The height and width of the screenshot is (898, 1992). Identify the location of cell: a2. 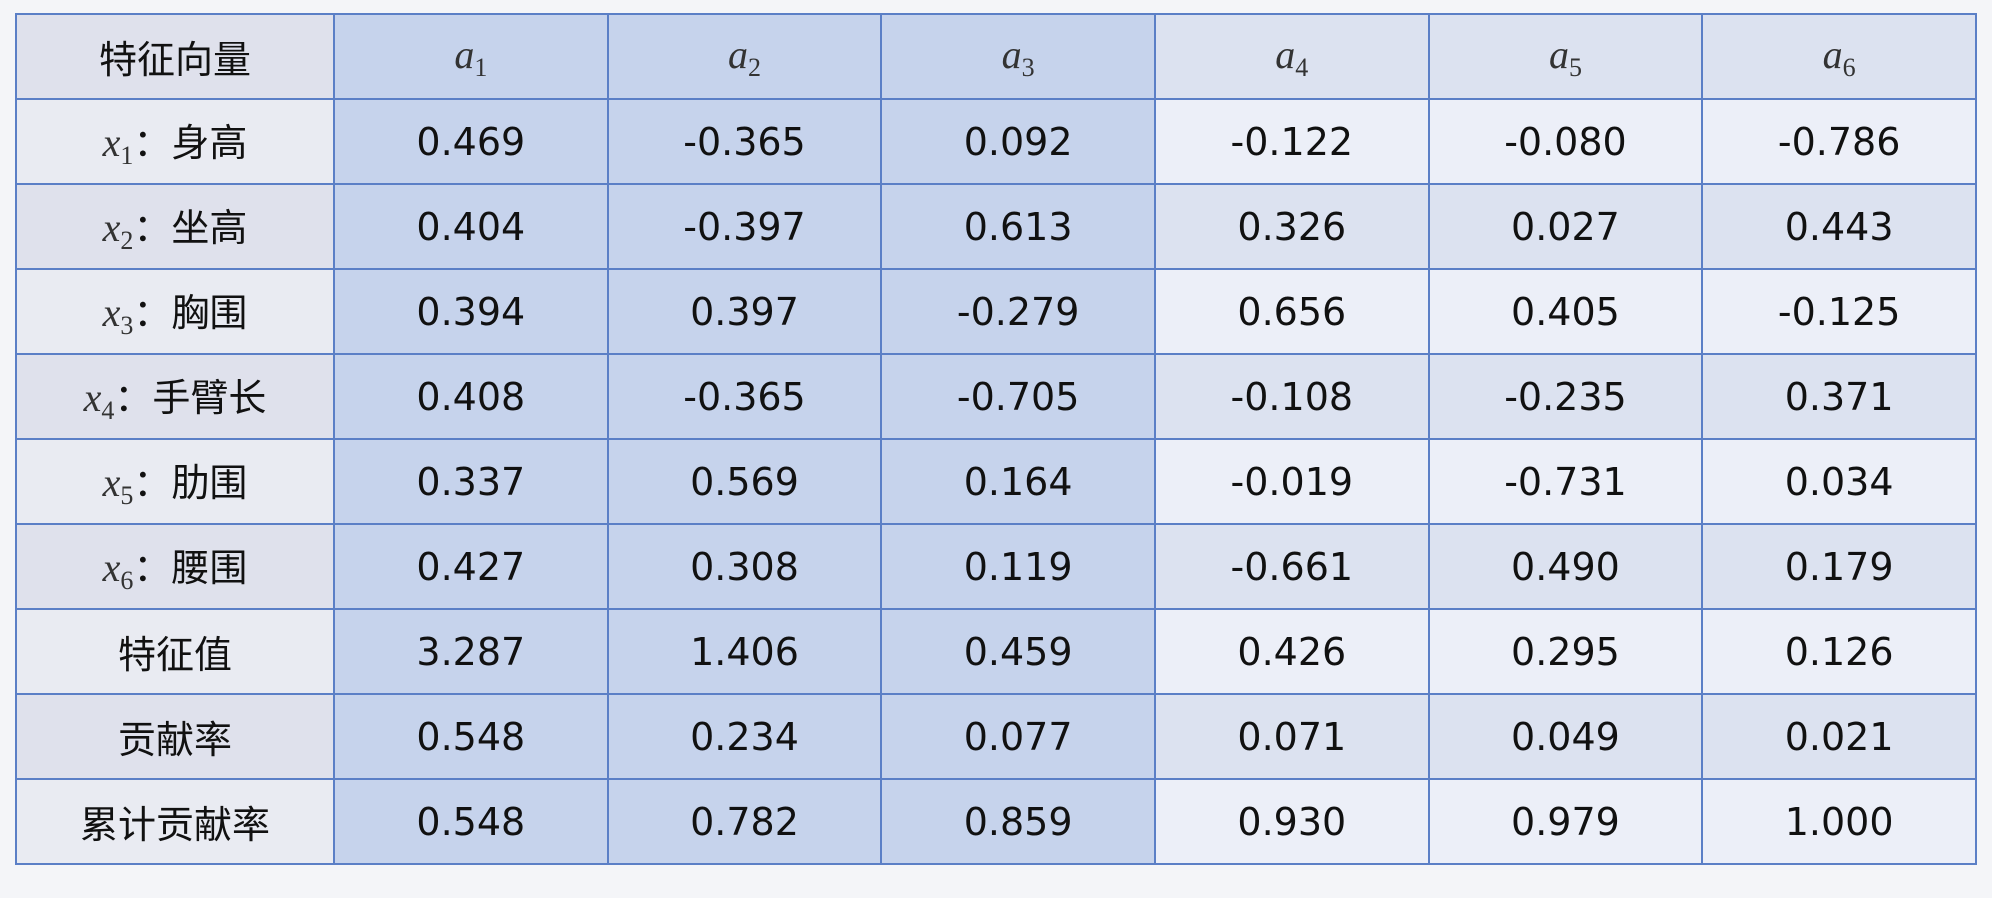
(744, 56).